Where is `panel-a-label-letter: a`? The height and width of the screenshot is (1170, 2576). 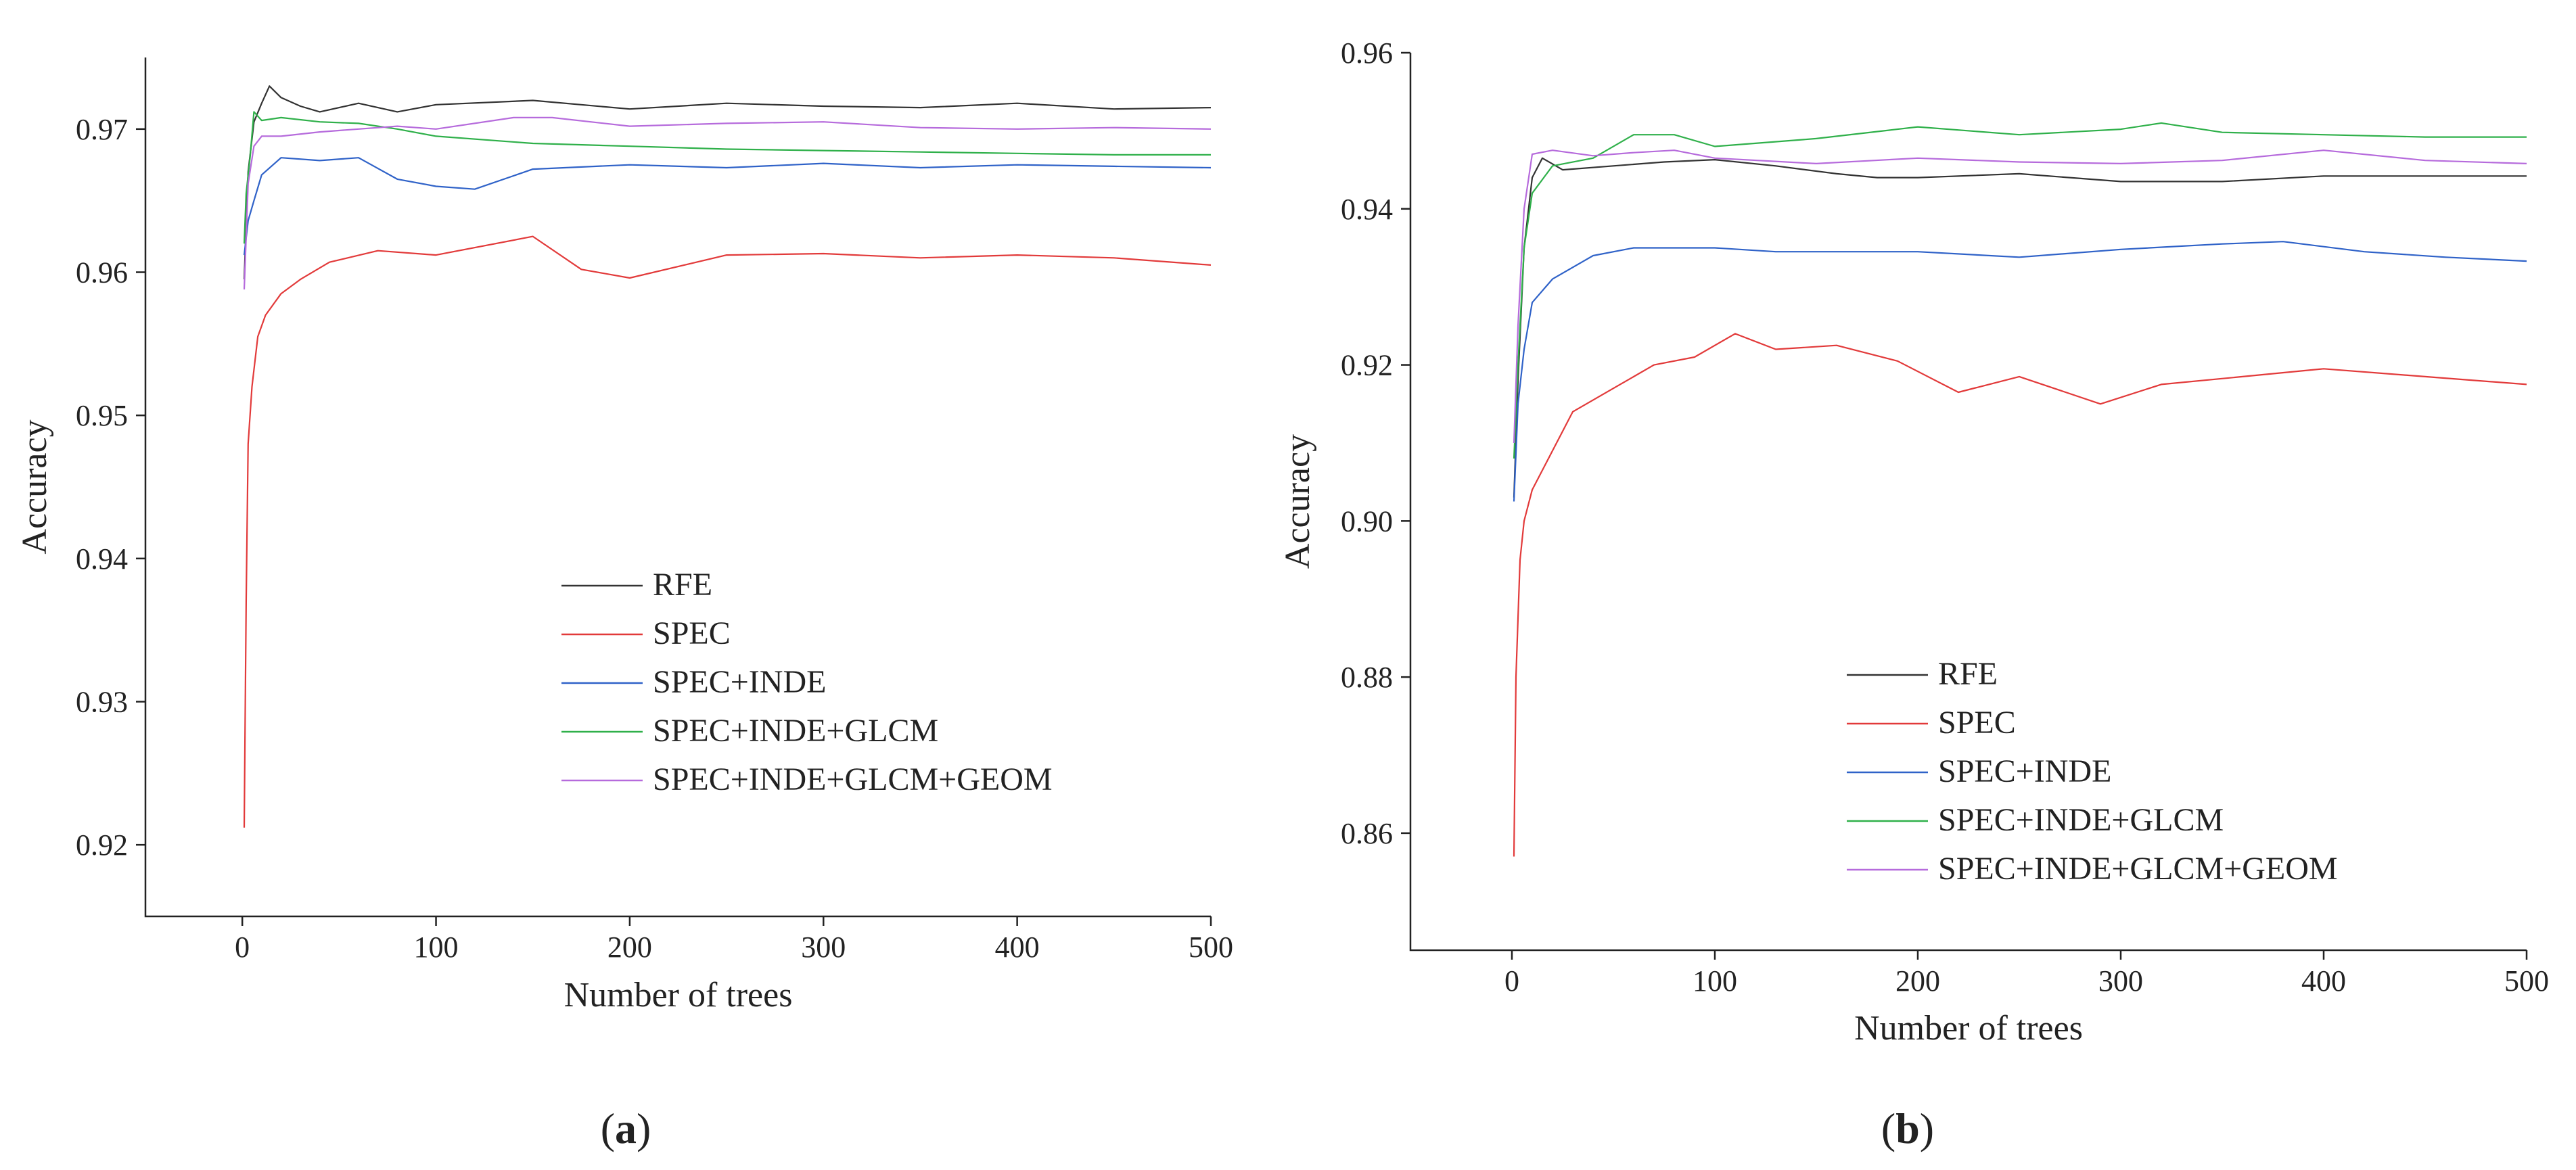 panel-a-label-letter: a is located at coordinates (626, 1128).